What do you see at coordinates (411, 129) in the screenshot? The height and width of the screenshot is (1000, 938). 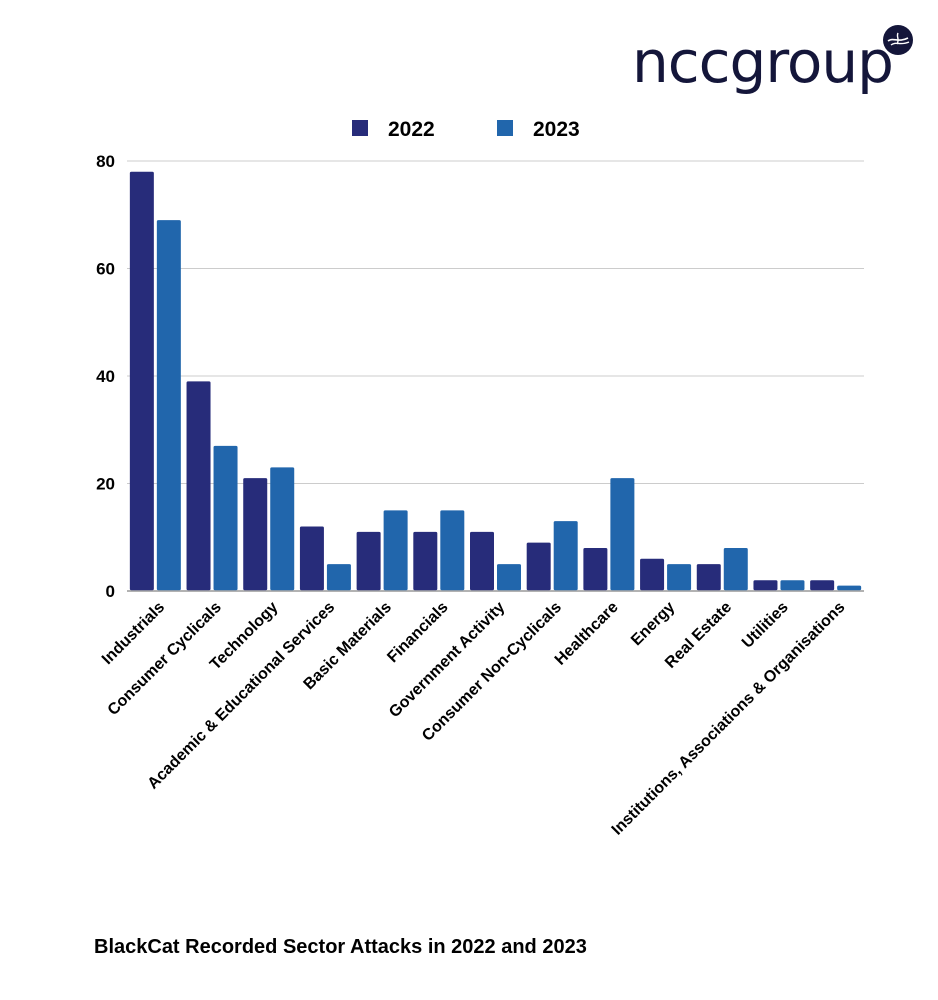 I see `legend-label-2022: 2022` at bounding box center [411, 129].